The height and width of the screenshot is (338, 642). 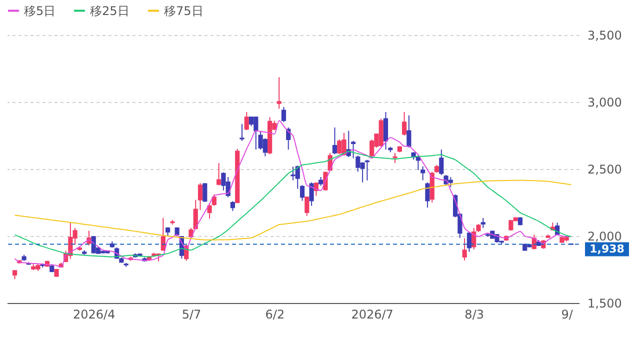 What do you see at coordinates (605, 237) in the screenshot?
I see `y-tick-label: 2,000` at bounding box center [605, 237].